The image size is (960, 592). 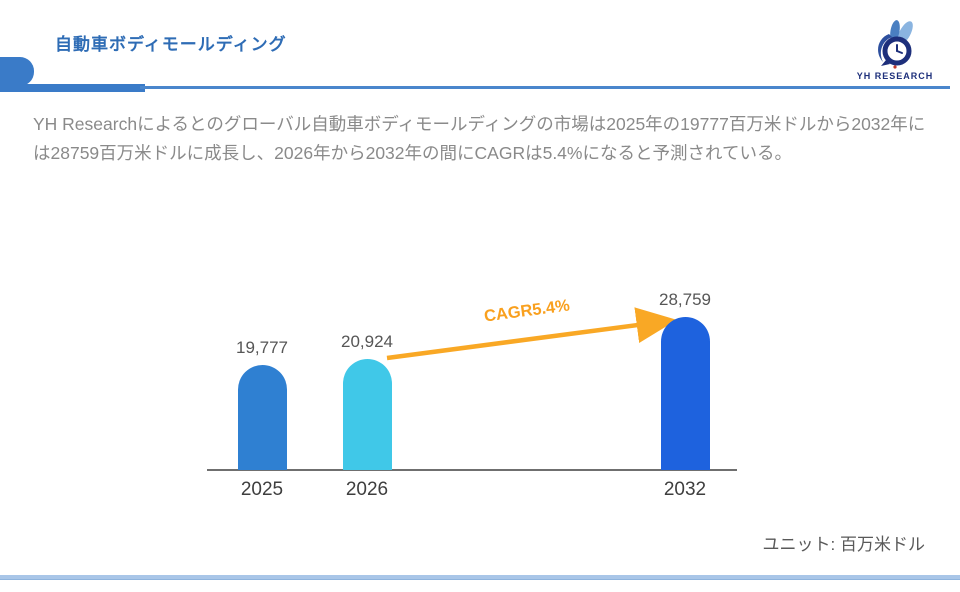 I want to click on yh-research-logo: YH RESEARCH, so click(x=895, y=51).